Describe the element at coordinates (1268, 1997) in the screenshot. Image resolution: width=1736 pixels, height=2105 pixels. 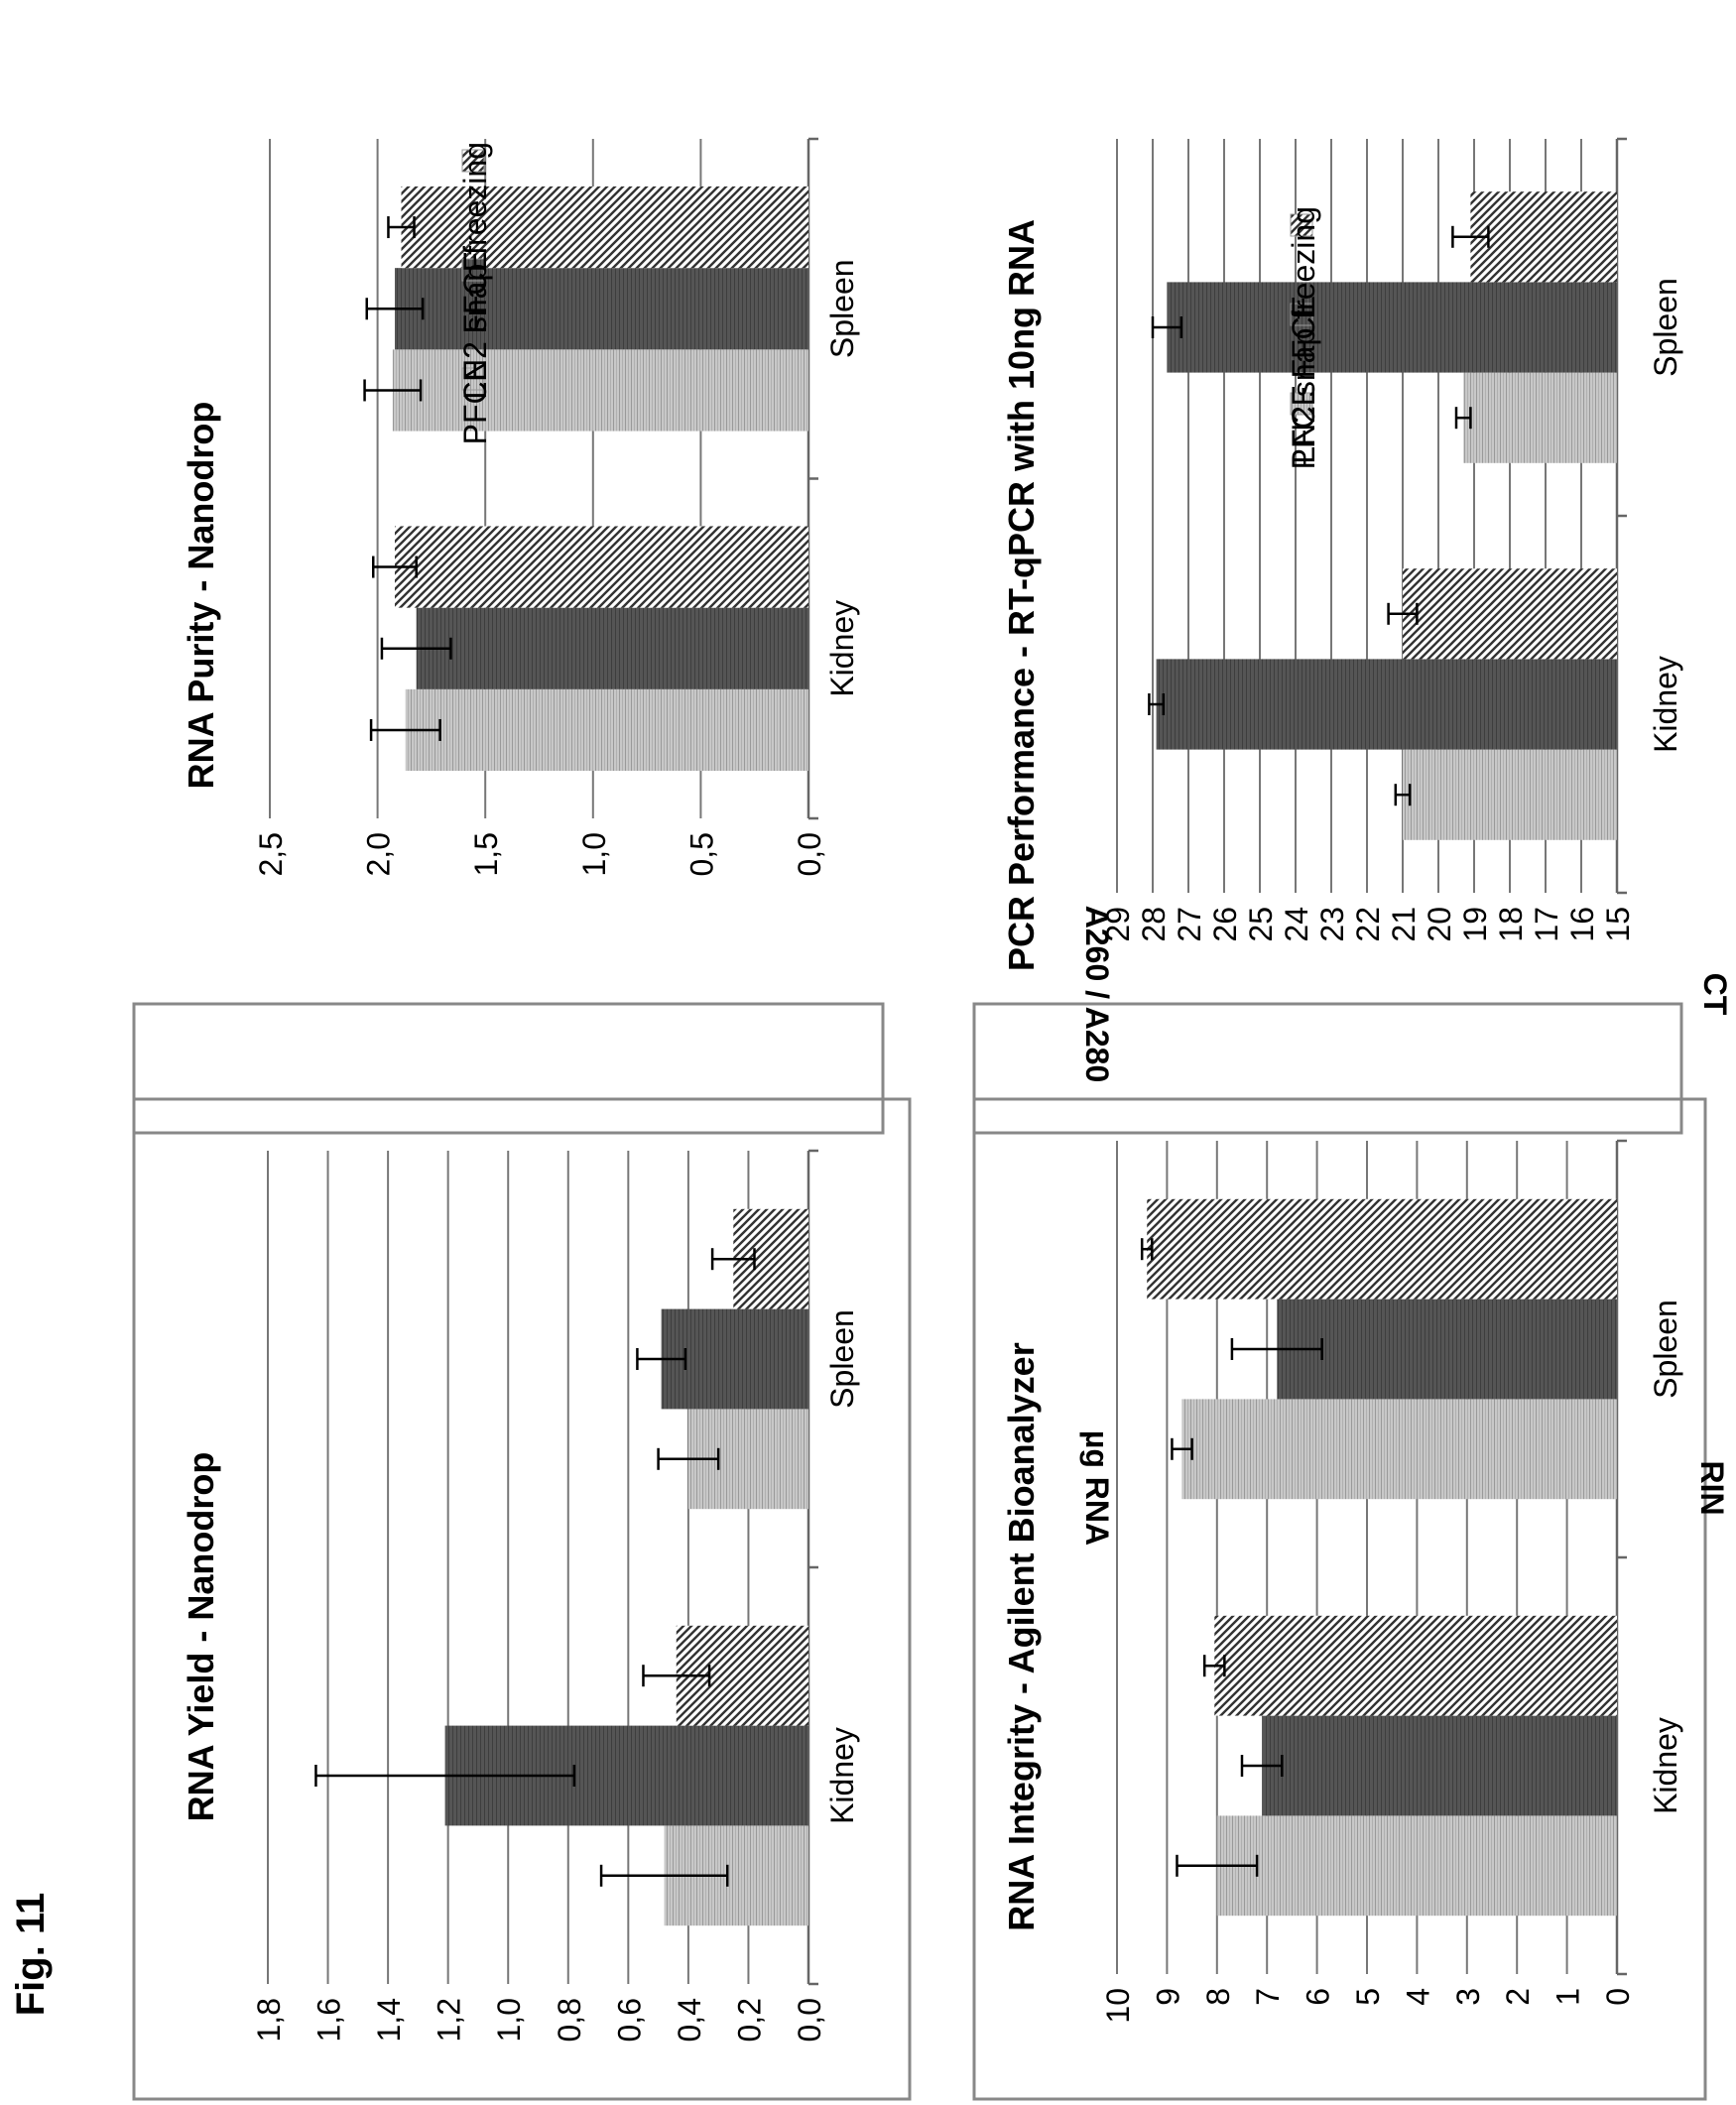
I see `tick-label: 7` at that location.